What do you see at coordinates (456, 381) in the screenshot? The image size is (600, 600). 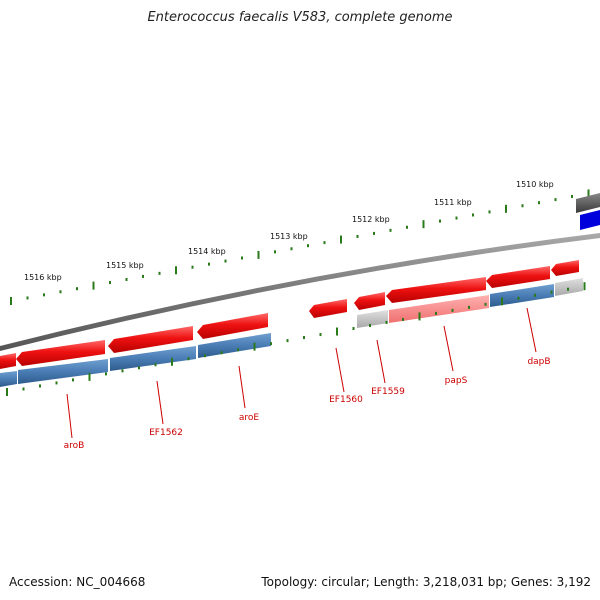 I see `gene-label-paps: papS` at bounding box center [456, 381].